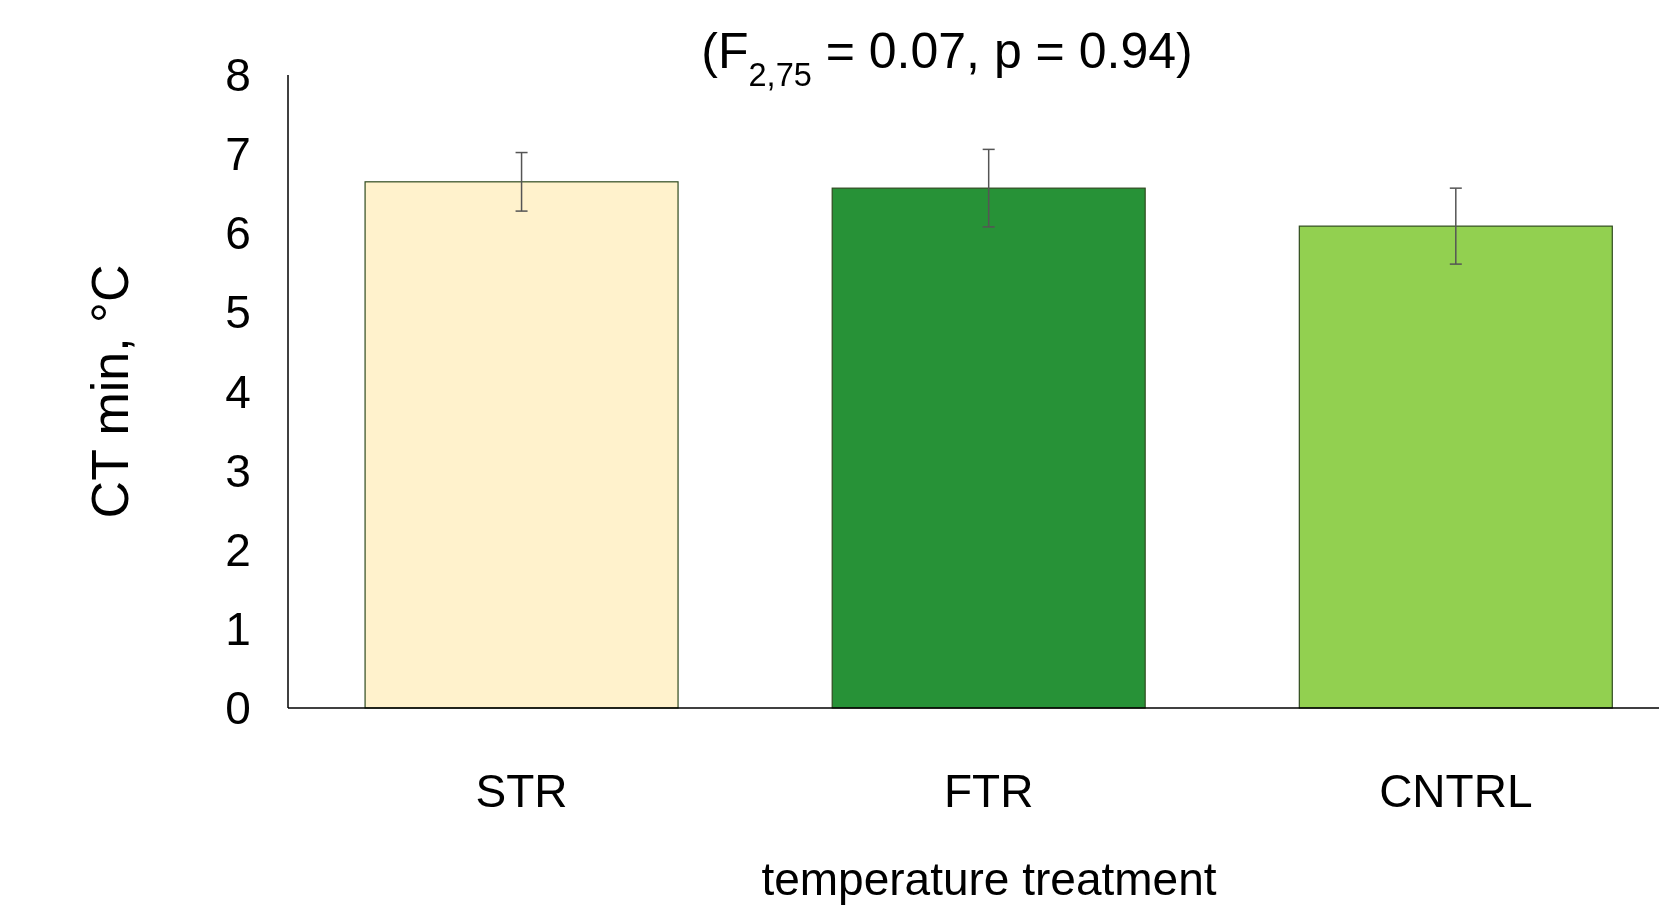 Image resolution: width=1659 pixels, height=909 pixels. What do you see at coordinates (110, 391) in the screenshot?
I see `y-axis-title: CT min, °C` at bounding box center [110, 391].